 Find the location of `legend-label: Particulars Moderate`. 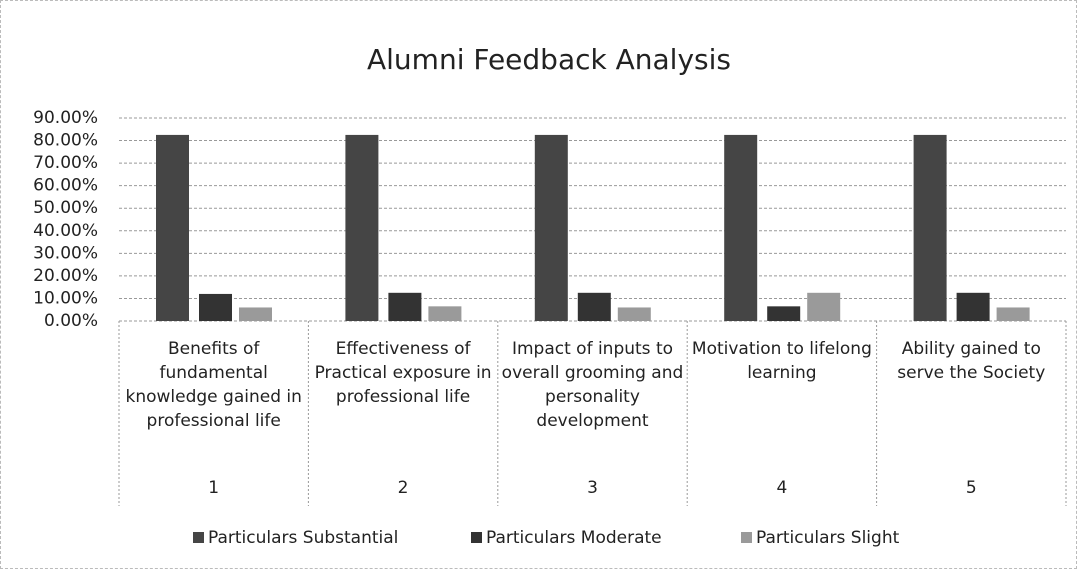

legend-label: Particulars Moderate is located at coordinates (574, 538).